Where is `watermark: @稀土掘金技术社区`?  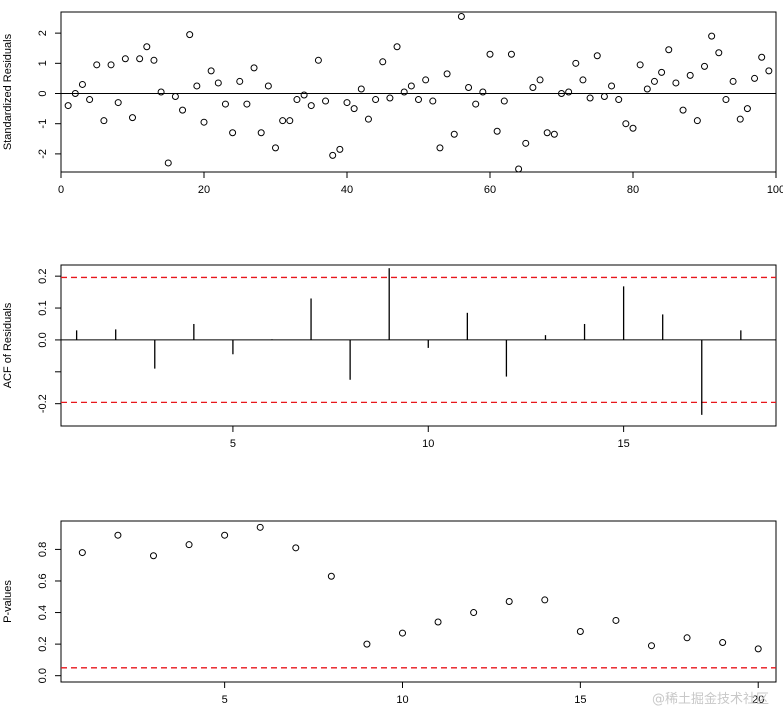 watermark: @稀土掘金技术社区 is located at coordinates (710, 699).